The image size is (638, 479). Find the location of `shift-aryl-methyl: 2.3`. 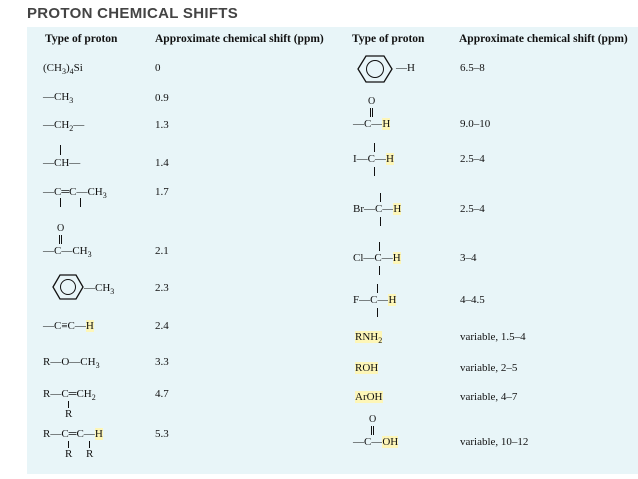

shift-aryl-methyl: 2.3 is located at coordinates (162, 288).